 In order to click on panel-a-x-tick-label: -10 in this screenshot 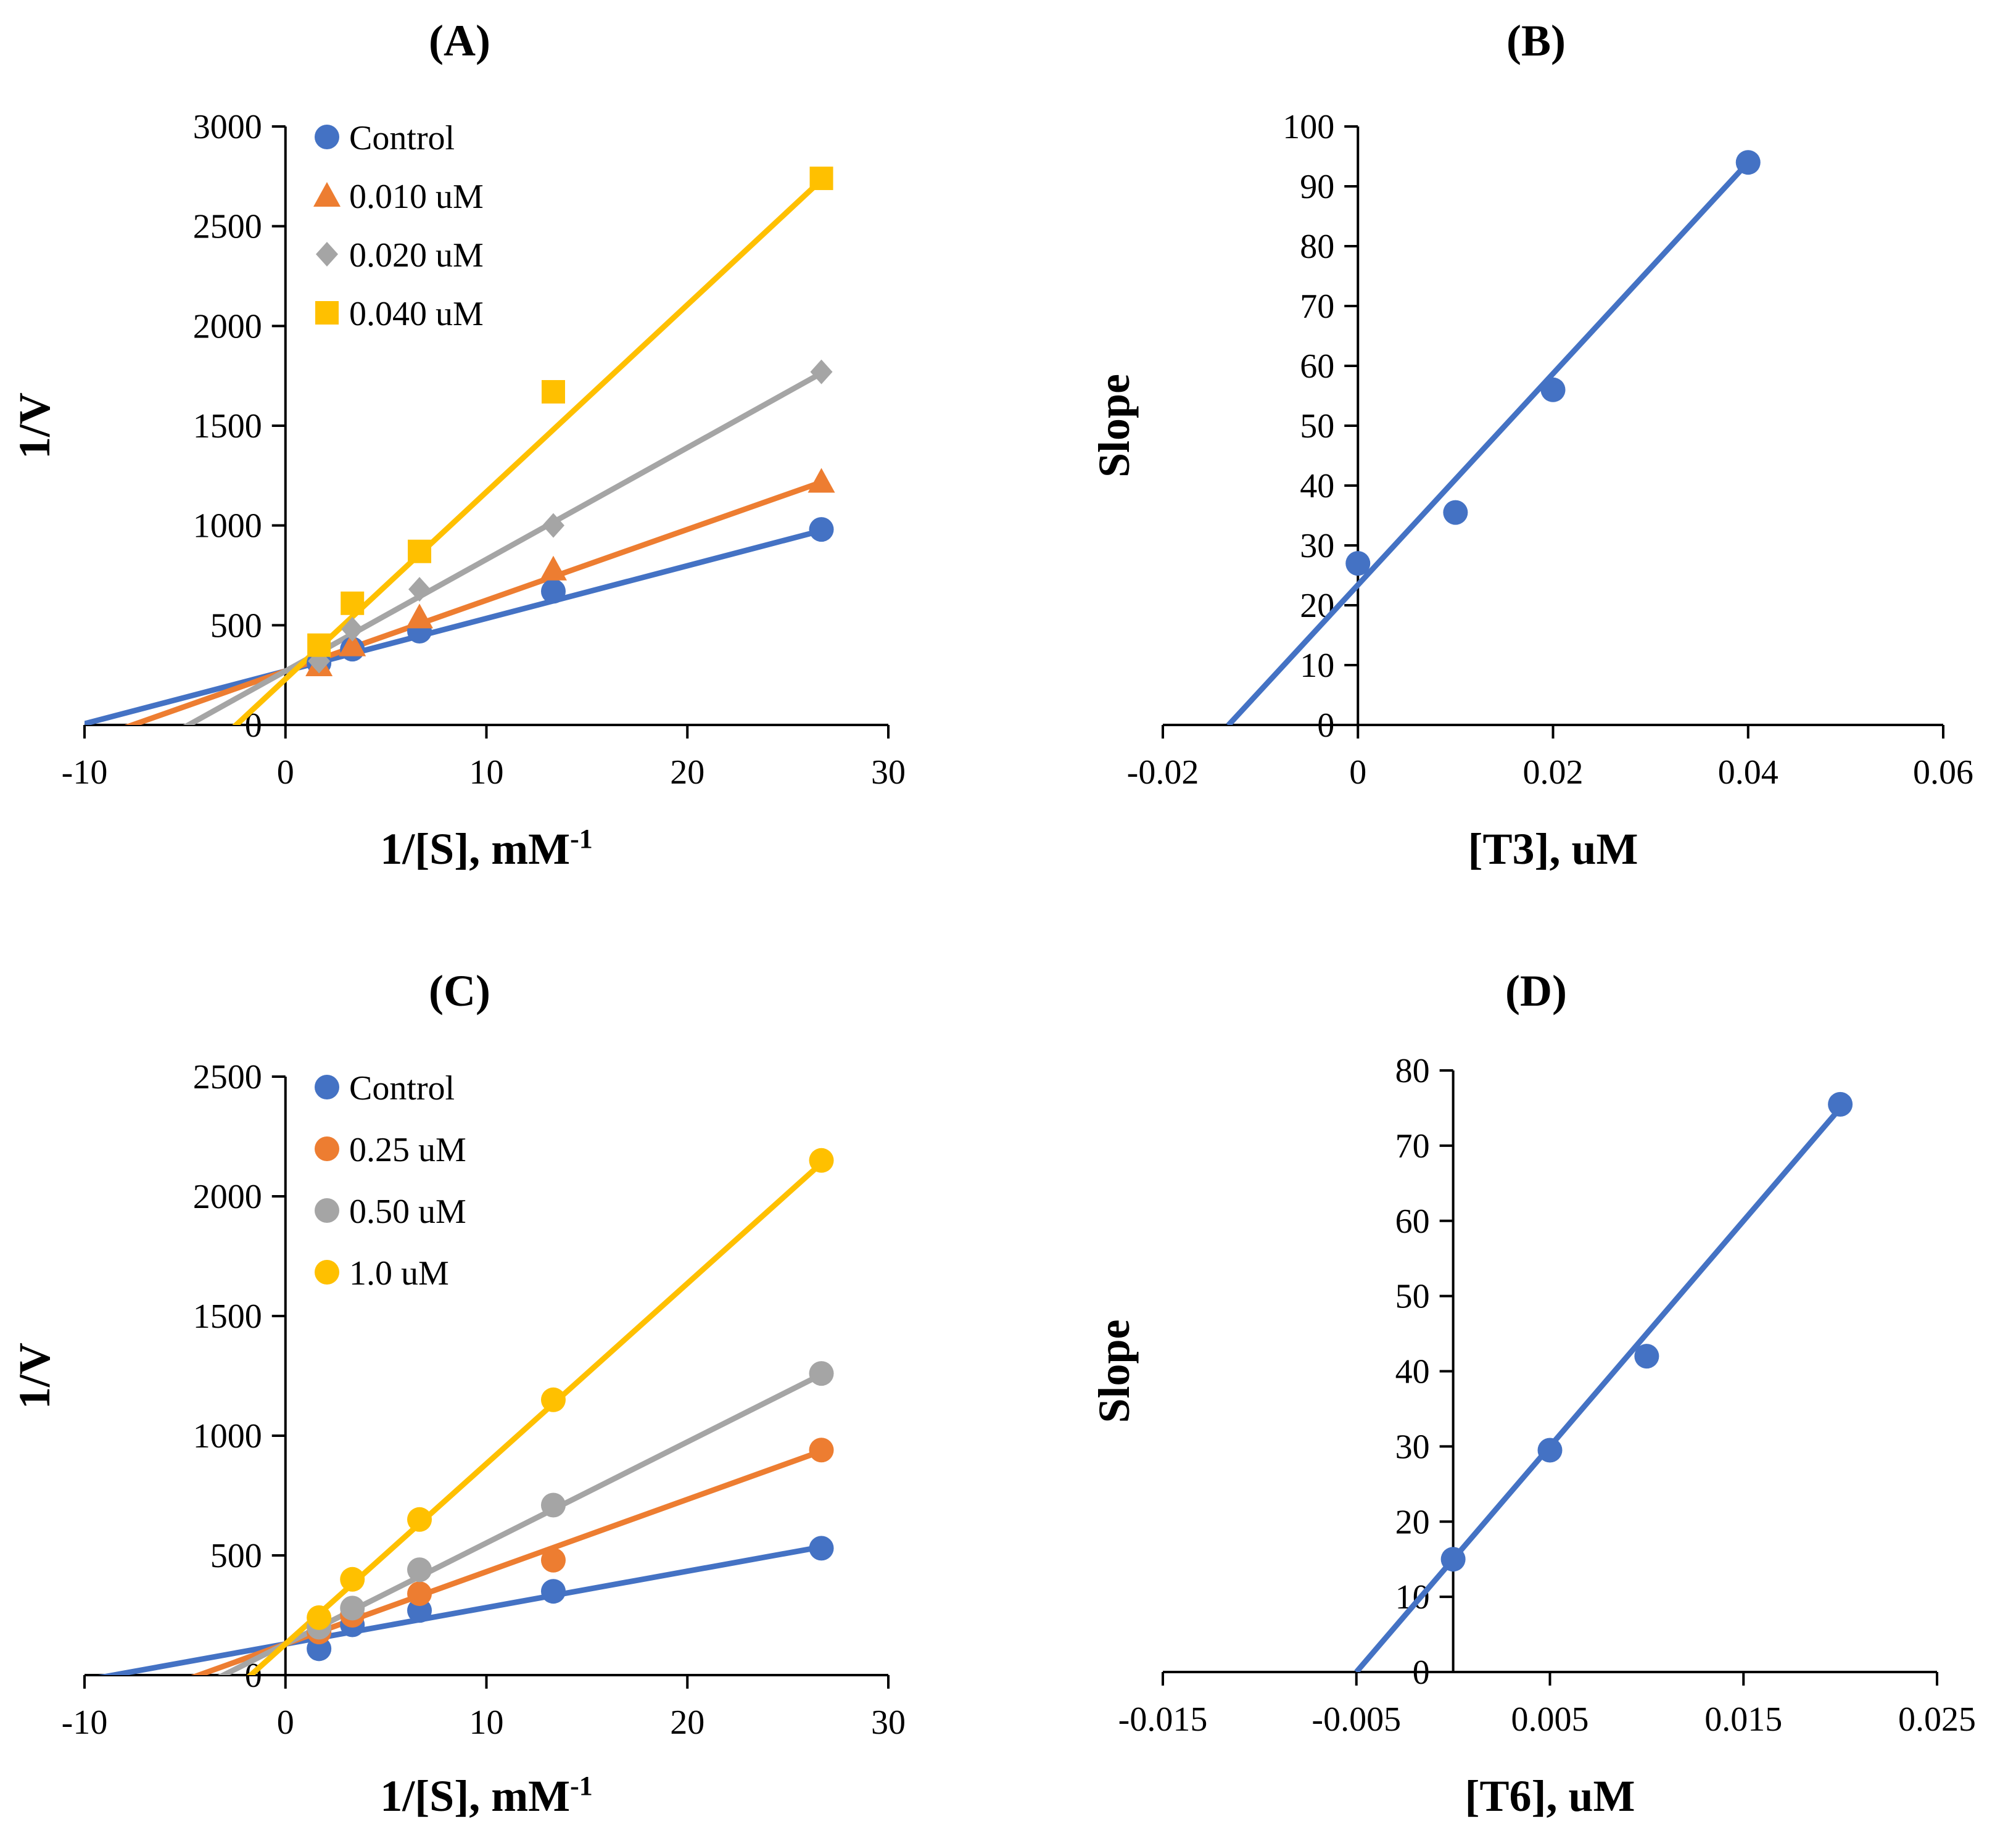, I will do `click(85, 772)`.